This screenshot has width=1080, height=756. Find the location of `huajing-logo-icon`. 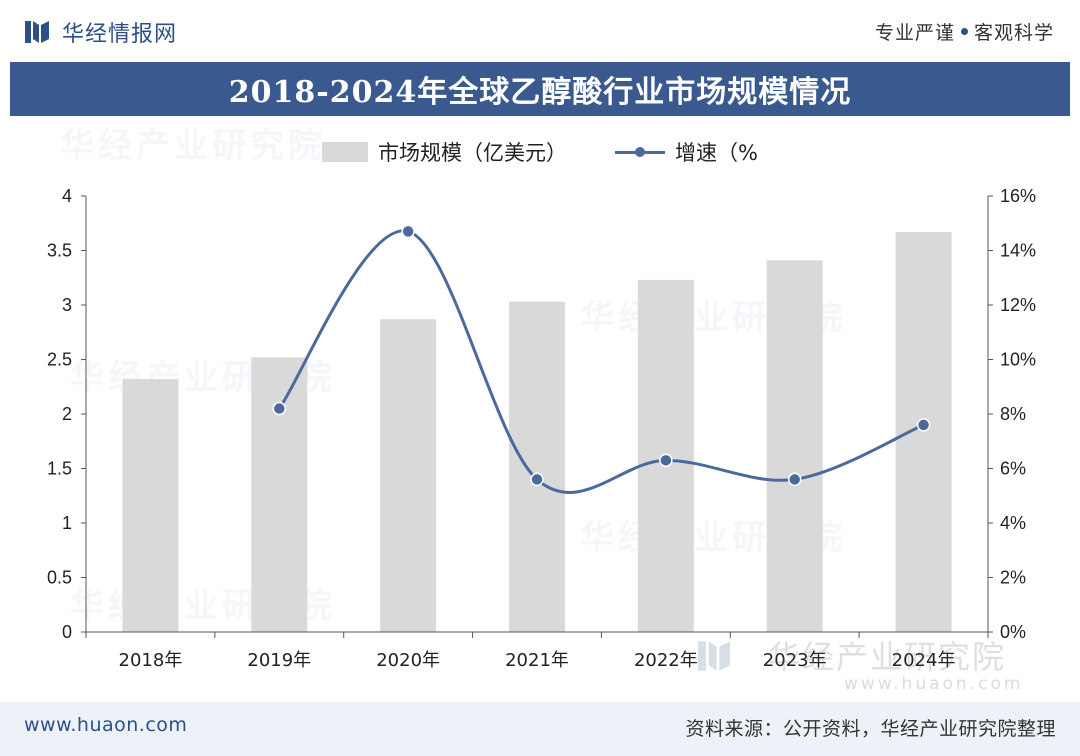

huajing-logo-icon is located at coordinates (37, 32).